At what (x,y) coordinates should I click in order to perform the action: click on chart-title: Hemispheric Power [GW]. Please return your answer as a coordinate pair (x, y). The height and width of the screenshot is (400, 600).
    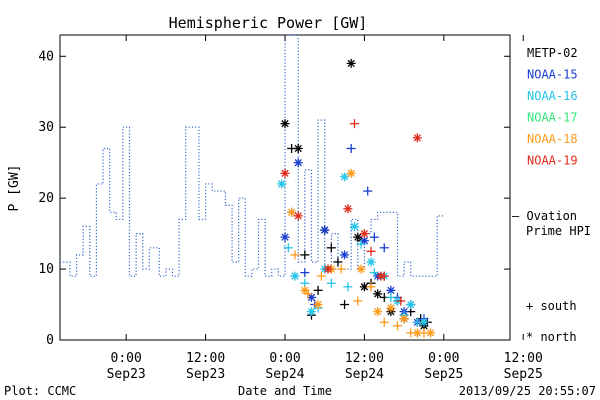
    Looking at the image, I should click on (268, 23).